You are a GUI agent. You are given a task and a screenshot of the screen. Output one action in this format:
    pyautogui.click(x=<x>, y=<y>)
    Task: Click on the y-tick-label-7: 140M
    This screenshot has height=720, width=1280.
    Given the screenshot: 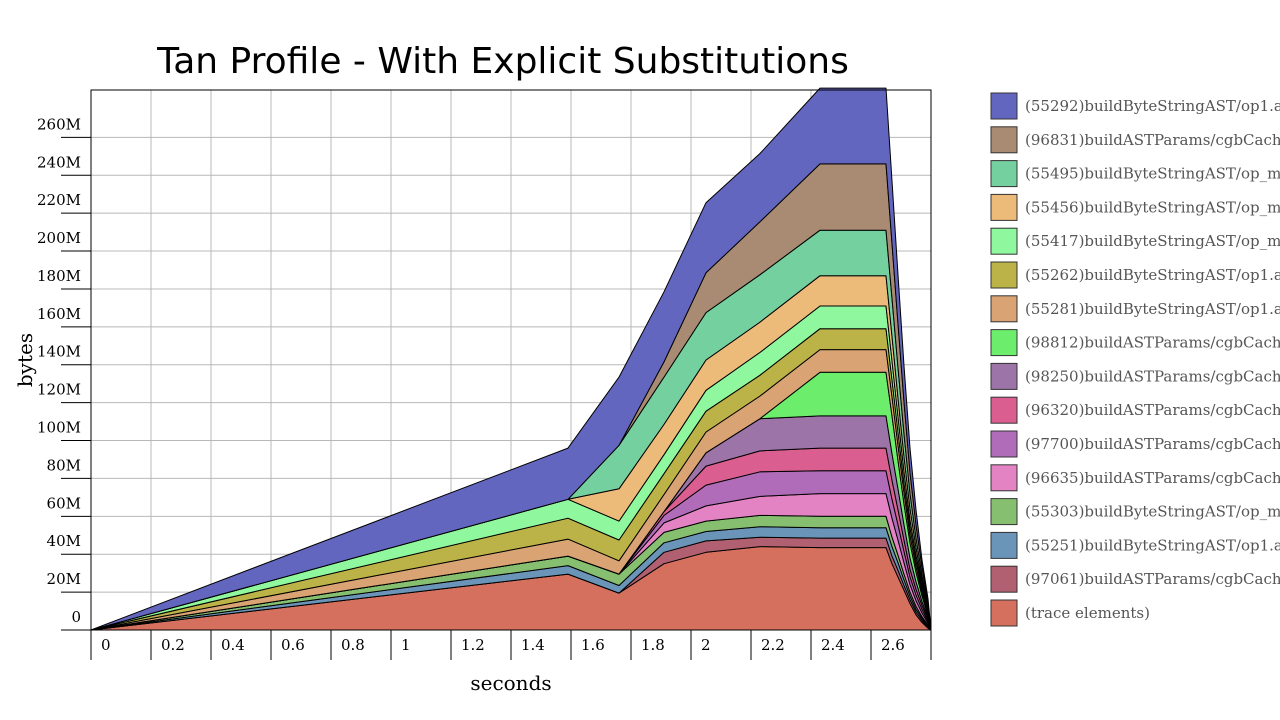 What is the action you would take?
    pyautogui.click(x=59, y=352)
    